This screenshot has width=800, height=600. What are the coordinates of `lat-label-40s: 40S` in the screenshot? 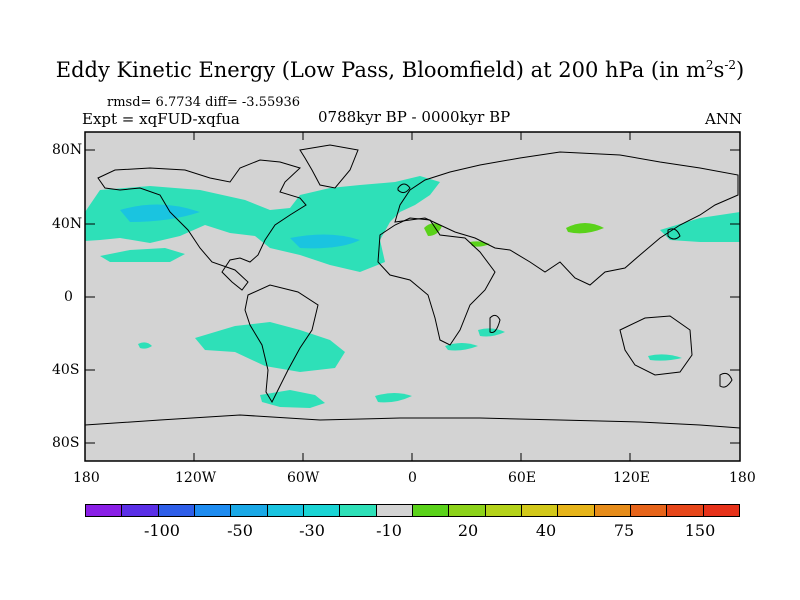 It's located at (66, 370).